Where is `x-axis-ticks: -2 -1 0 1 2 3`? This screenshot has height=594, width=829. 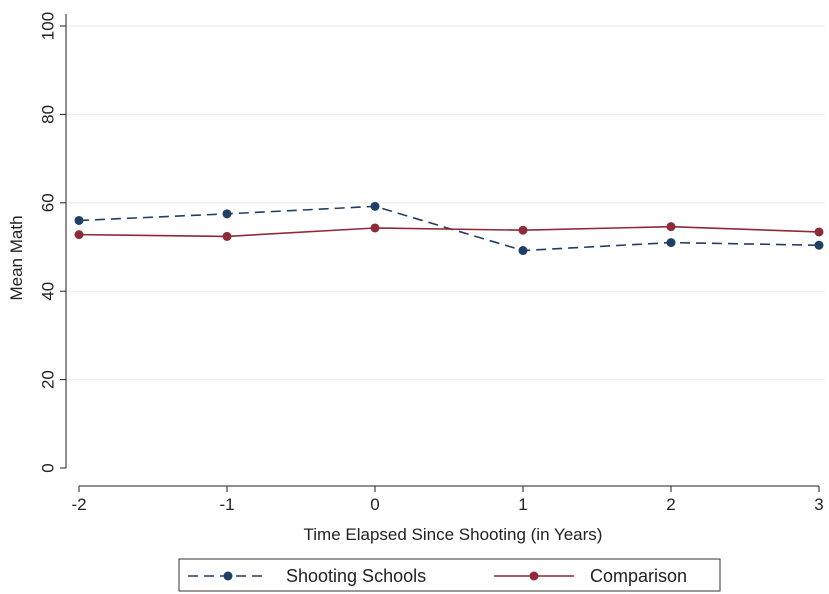
x-axis-ticks: -2 -1 0 1 2 3 is located at coordinates (447, 500).